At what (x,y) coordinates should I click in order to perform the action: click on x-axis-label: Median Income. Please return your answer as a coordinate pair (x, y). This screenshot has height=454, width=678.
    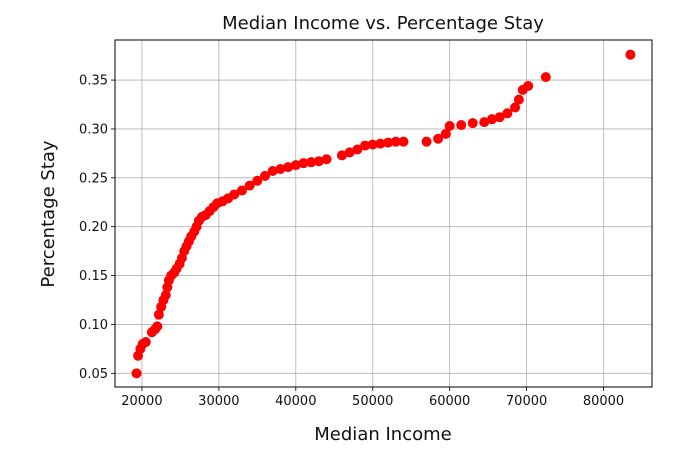
    Looking at the image, I should click on (382, 434).